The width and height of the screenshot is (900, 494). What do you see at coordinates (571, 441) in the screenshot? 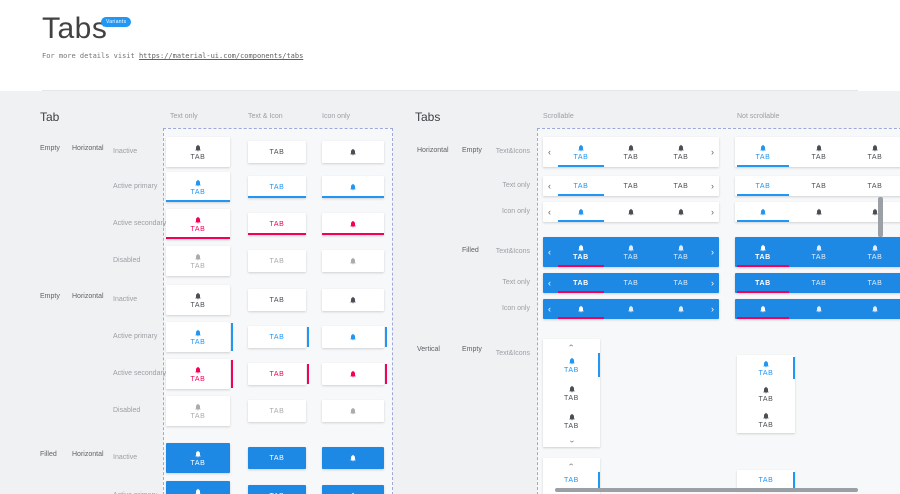
I see `chevron-down-icon: ‹` at bounding box center [571, 441].